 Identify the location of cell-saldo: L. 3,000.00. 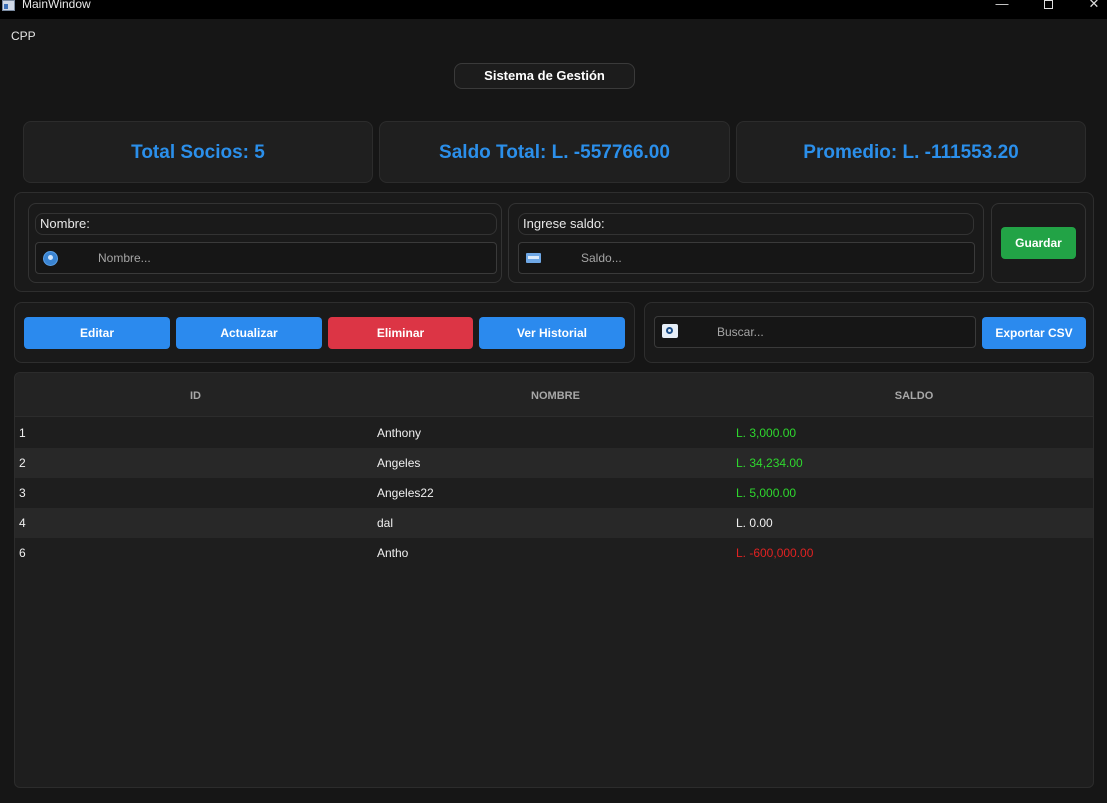
(766, 433).